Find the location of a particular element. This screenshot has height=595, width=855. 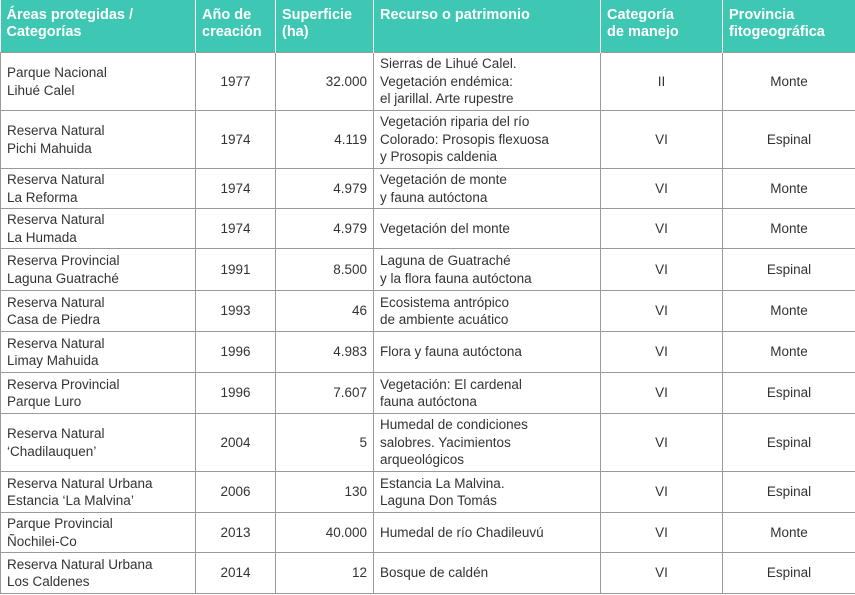

table-cell: 46 is located at coordinates (324, 311).